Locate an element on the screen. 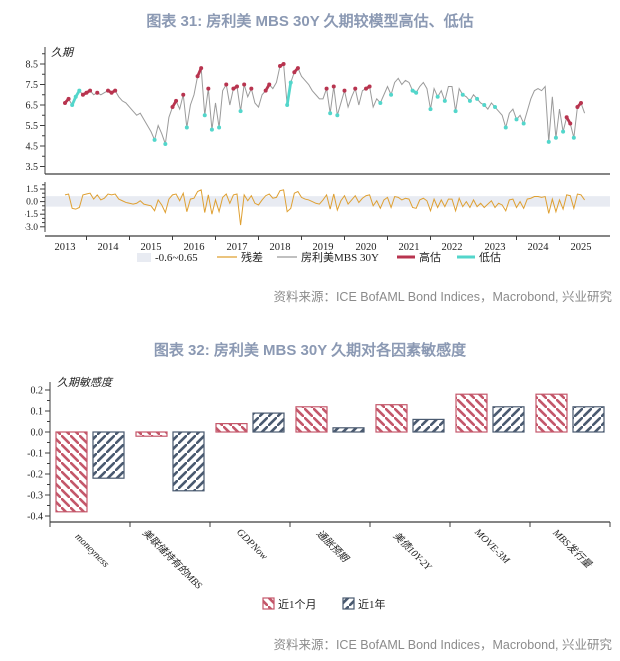 The image size is (620, 661). y-tick-label: 5.5 is located at coordinates (32, 126).